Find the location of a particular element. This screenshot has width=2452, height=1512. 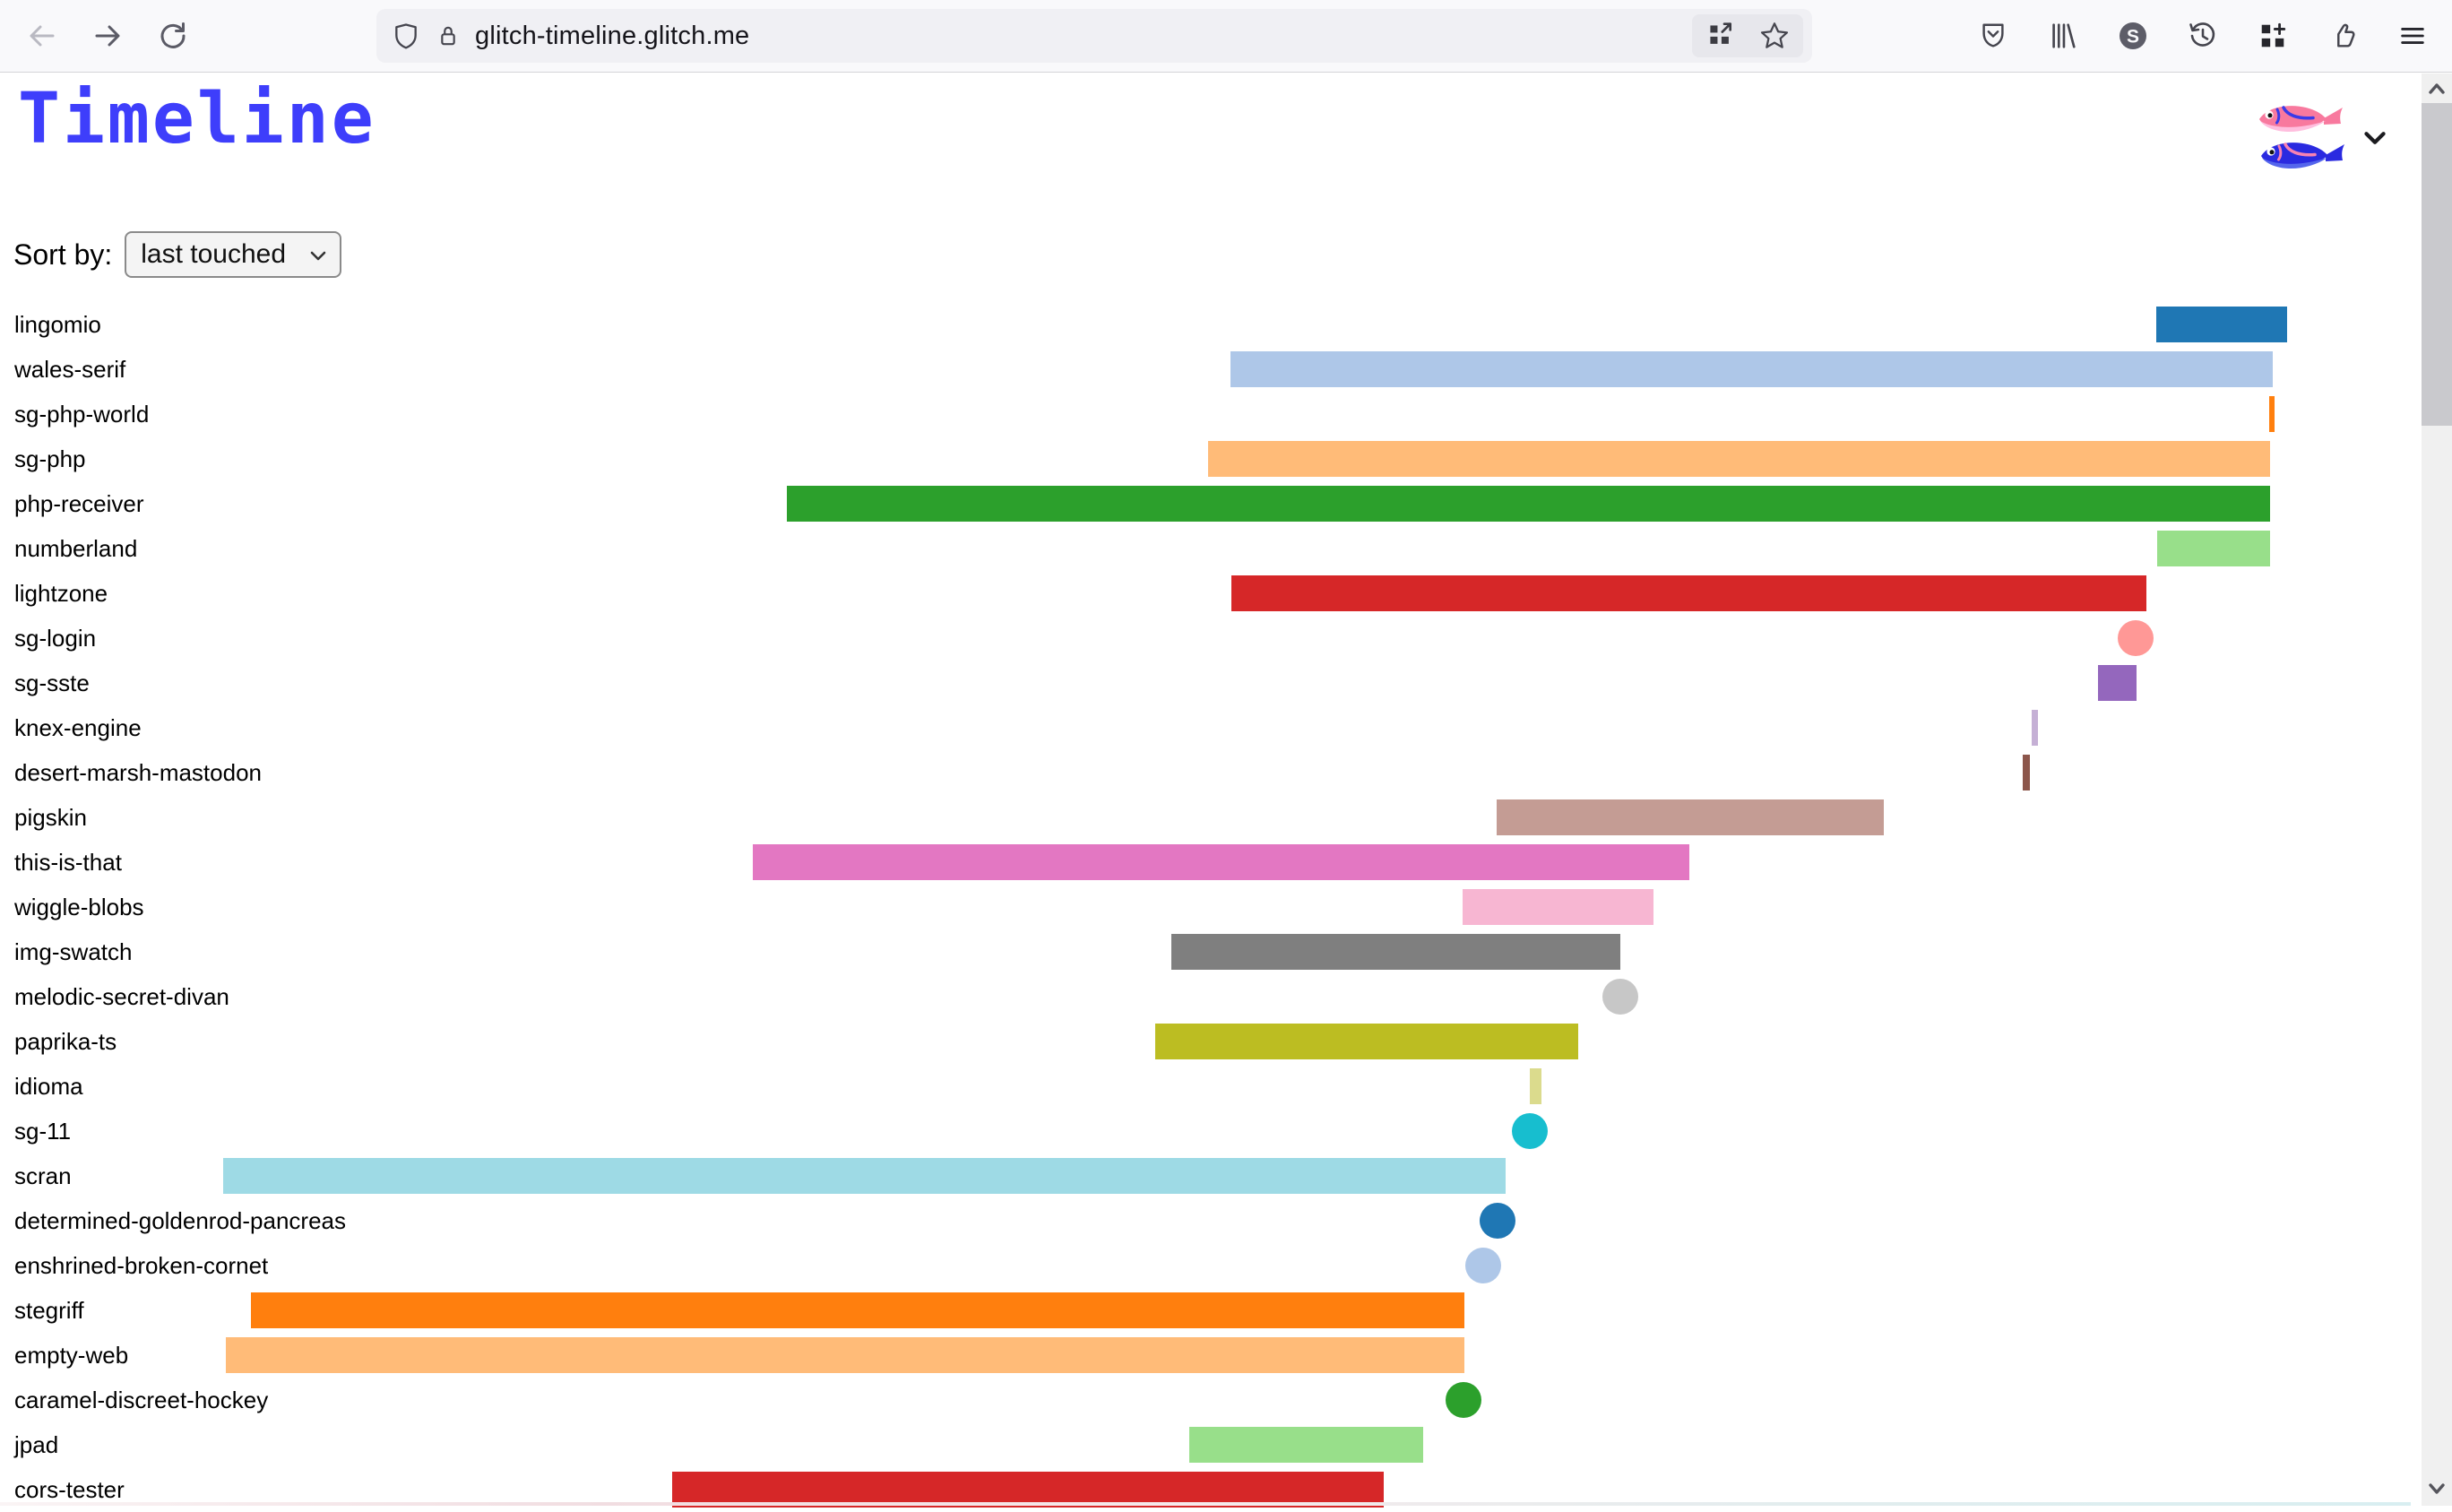

library-icon is located at coordinates (2063, 36).